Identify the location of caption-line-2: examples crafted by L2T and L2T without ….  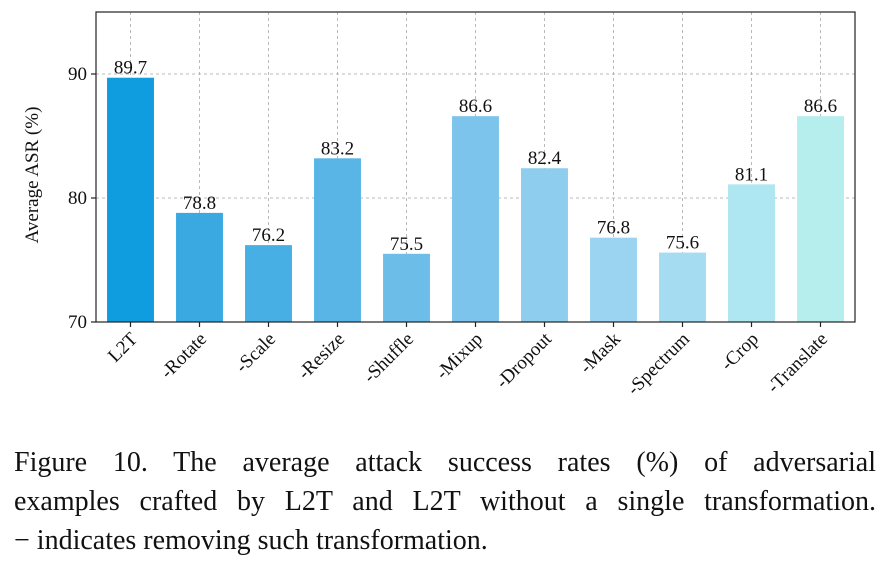
(445, 501).